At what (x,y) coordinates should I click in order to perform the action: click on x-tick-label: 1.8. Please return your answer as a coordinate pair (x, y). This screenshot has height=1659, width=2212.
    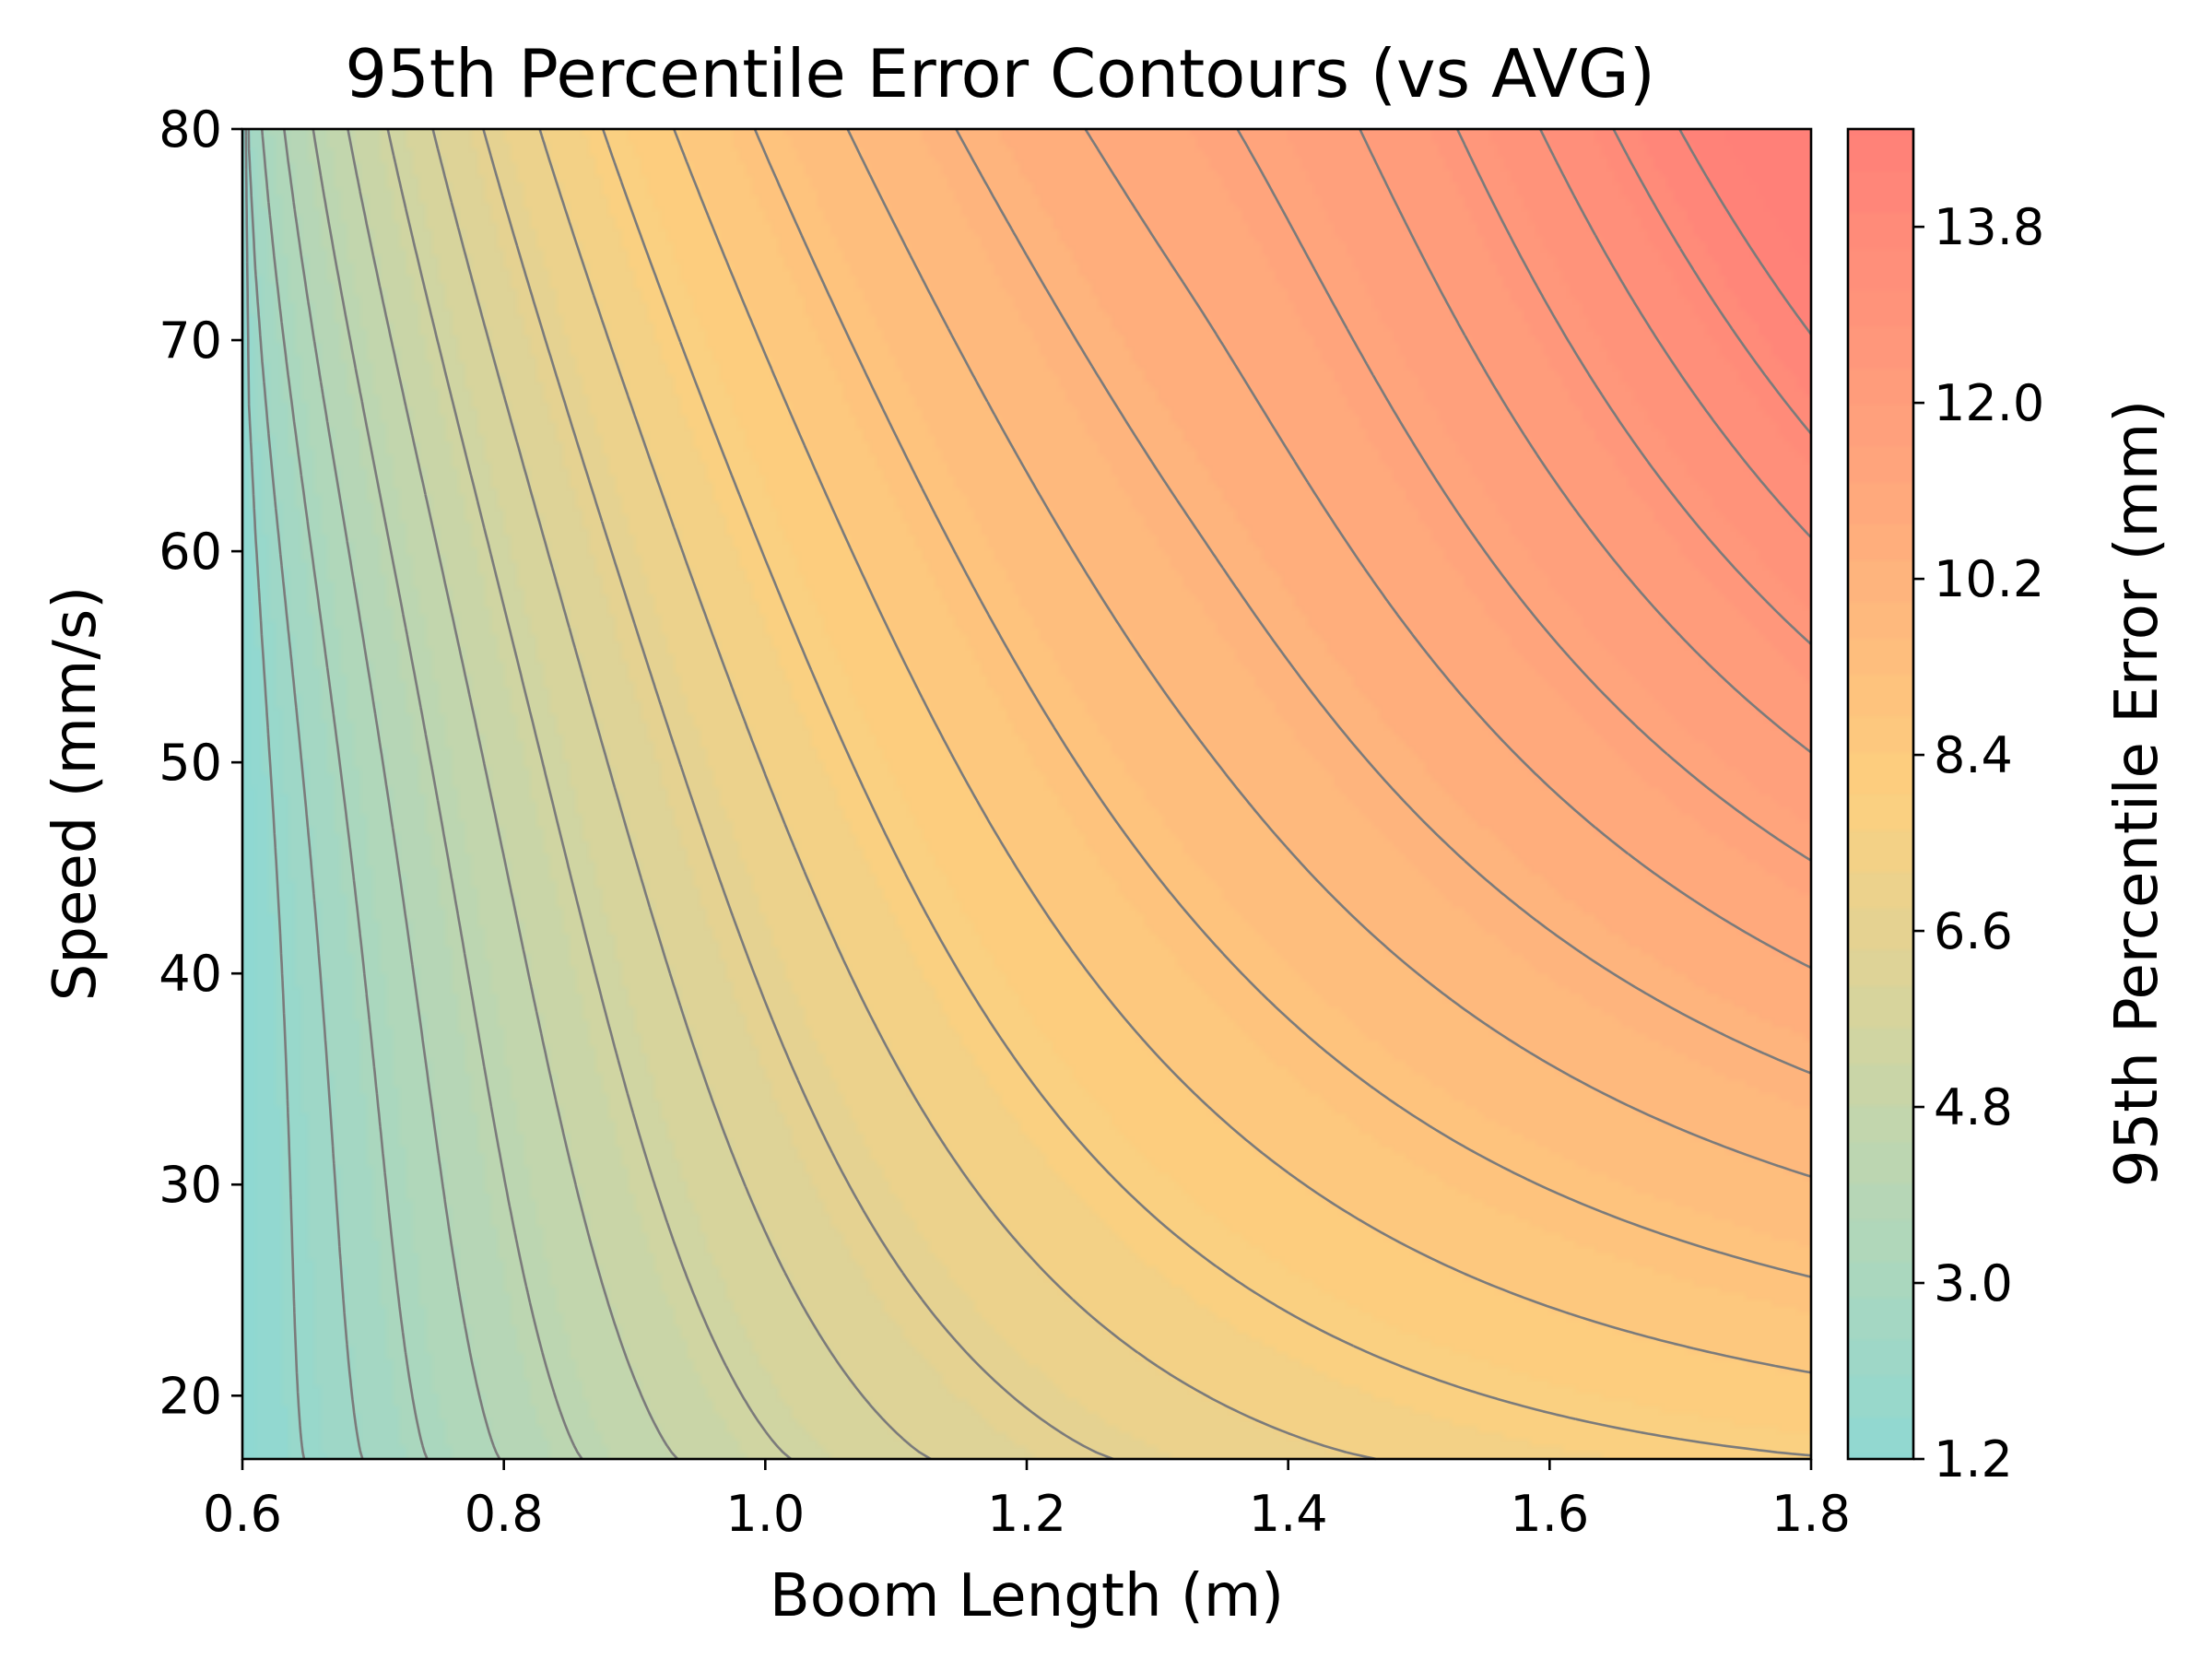
    Looking at the image, I should click on (1811, 1514).